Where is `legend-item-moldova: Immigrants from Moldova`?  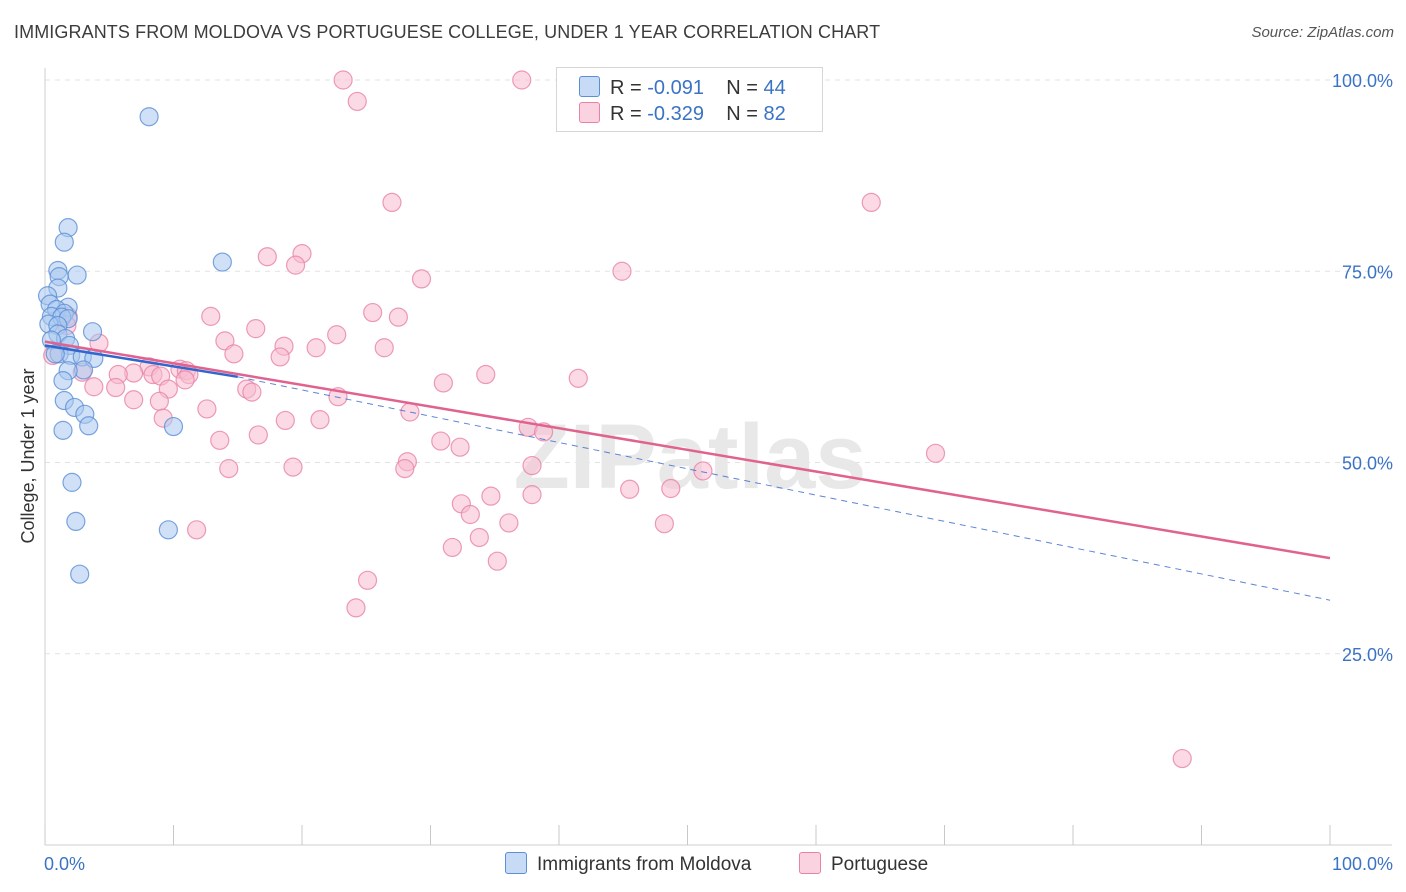 legend-item-moldova: Immigrants from Moldova is located at coordinates (628, 864).